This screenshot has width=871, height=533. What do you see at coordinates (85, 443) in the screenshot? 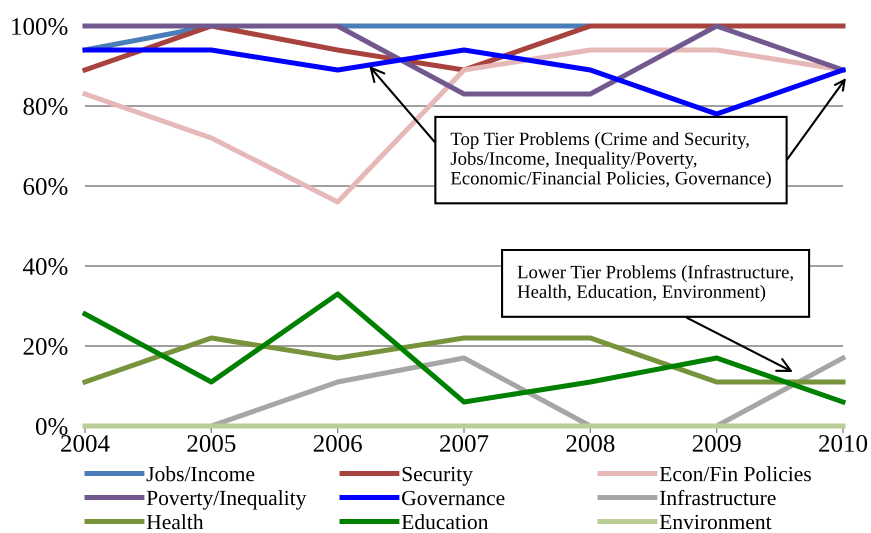
I see `x-tick-label: 2004` at bounding box center [85, 443].